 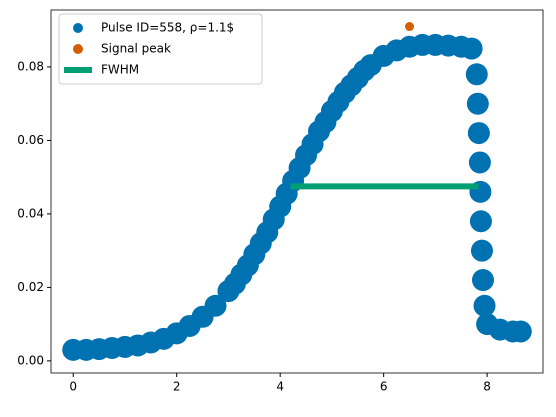 What do you see at coordinates (136, 49) in the screenshot?
I see `legend-label: Signal peak` at bounding box center [136, 49].